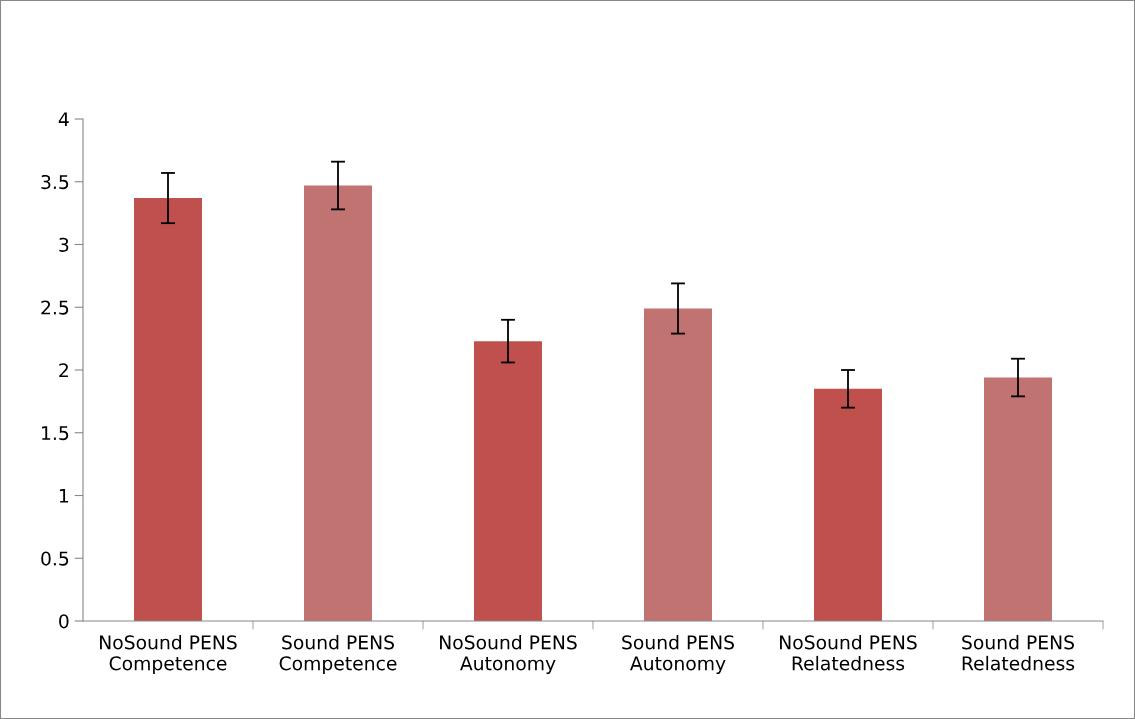  I want to click on y-tick-label: 3.5, so click(55, 182).